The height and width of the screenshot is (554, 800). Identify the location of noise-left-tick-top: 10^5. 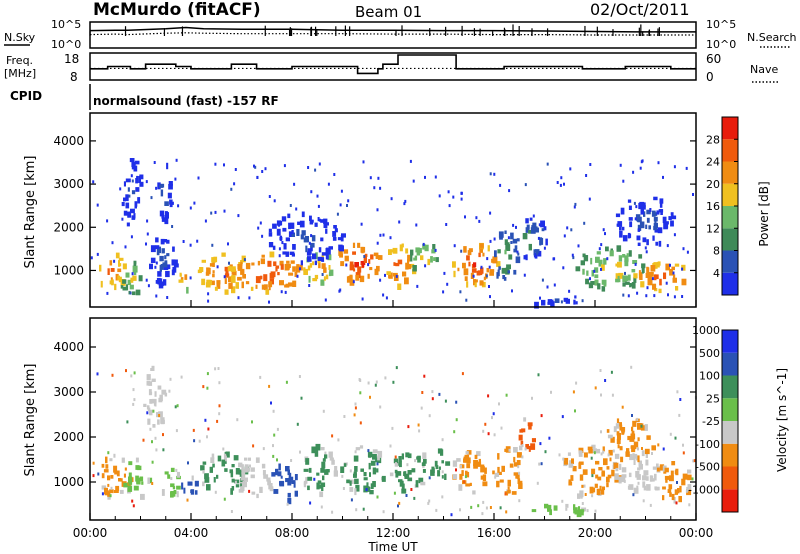
(66, 24).